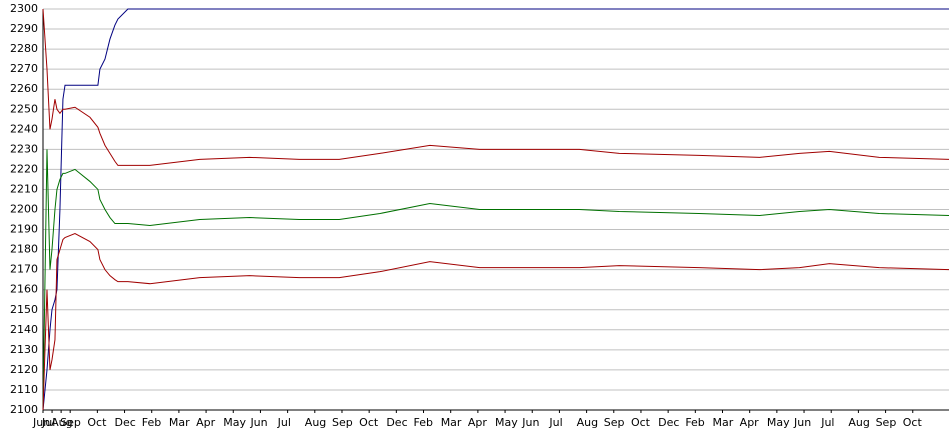 Image resolution: width=950 pixels, height=435 pixels. Describe the element at coordinates (24, 289) in the screenshot. I see `y-tick-label: 2160` at that location.